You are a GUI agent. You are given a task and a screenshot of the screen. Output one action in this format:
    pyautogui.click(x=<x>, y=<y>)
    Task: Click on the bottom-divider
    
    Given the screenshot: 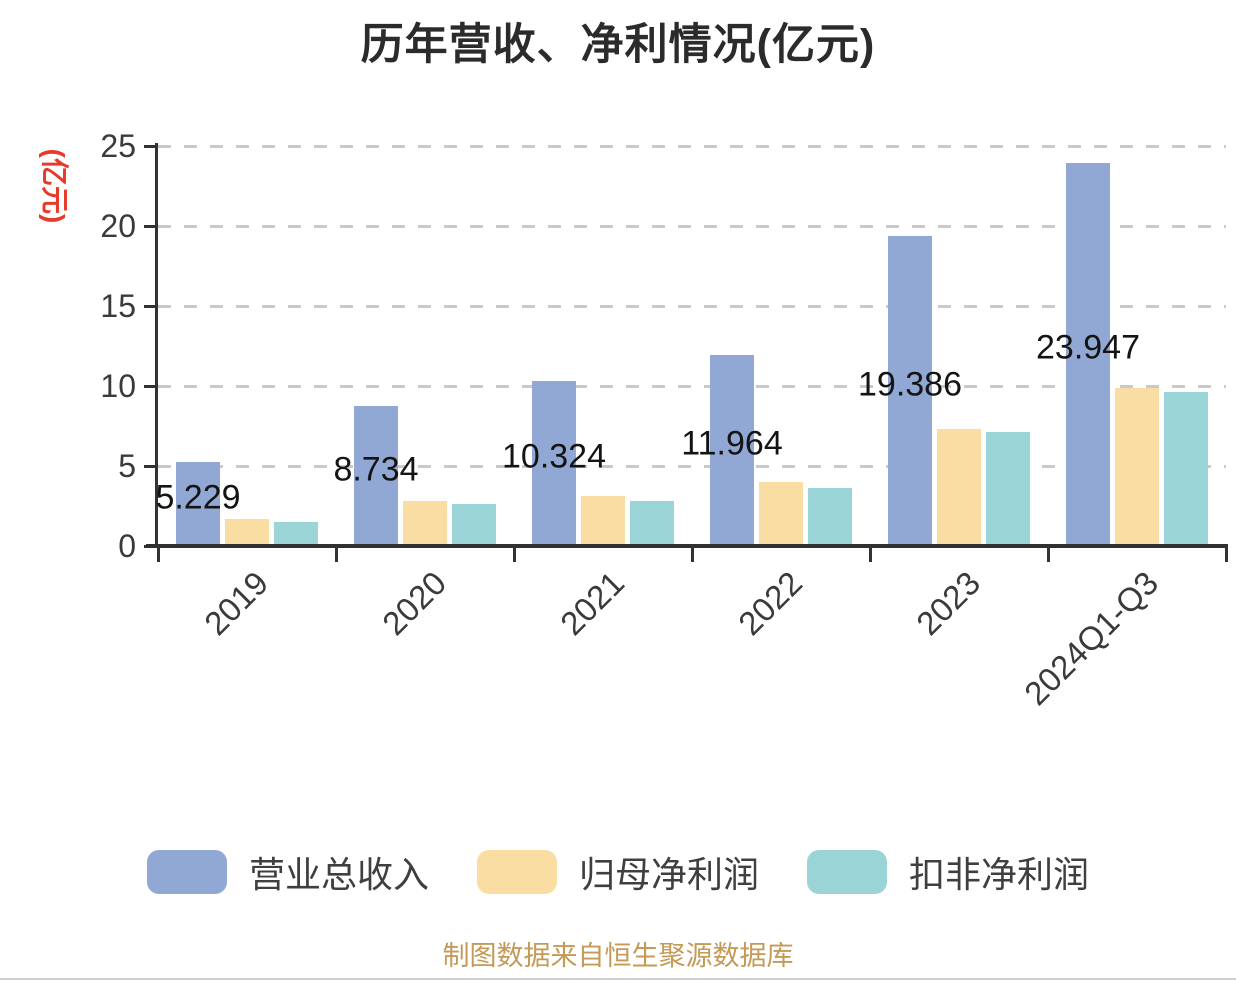 What is the action you would take?
    pyautogui.click(x=618, y=979)
    